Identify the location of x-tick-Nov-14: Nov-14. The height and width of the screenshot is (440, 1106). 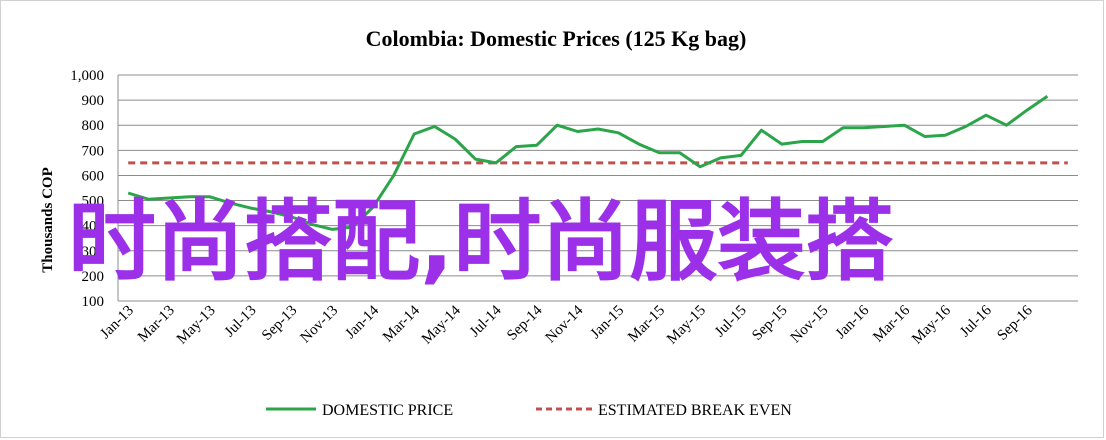
(565, 324).